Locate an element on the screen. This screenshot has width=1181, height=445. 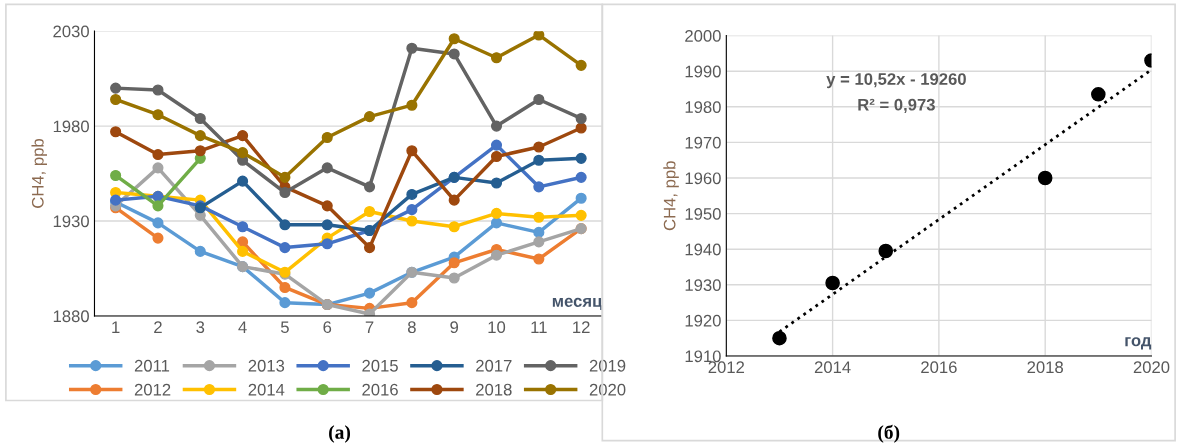
legend-label: 2019 is located at coordinates (607, 365).